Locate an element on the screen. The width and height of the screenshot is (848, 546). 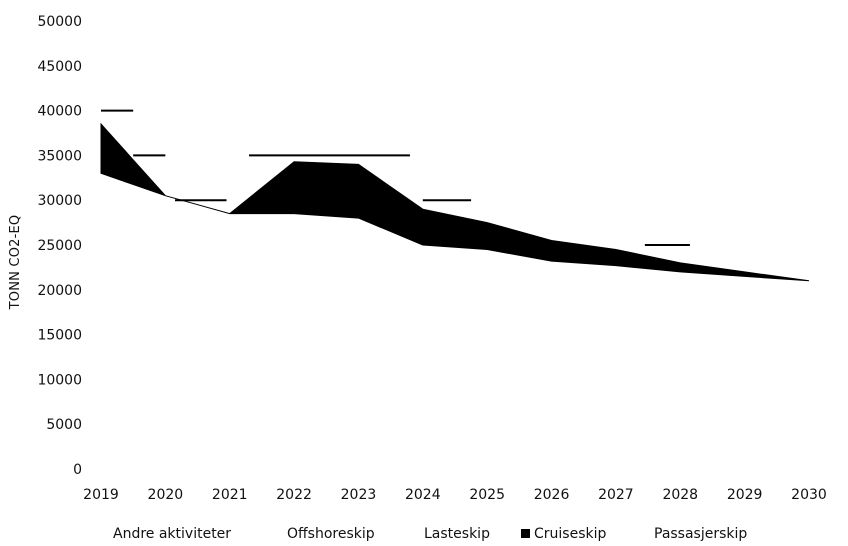
x-tick-label: 2020 is located at coordinates (166, 495).